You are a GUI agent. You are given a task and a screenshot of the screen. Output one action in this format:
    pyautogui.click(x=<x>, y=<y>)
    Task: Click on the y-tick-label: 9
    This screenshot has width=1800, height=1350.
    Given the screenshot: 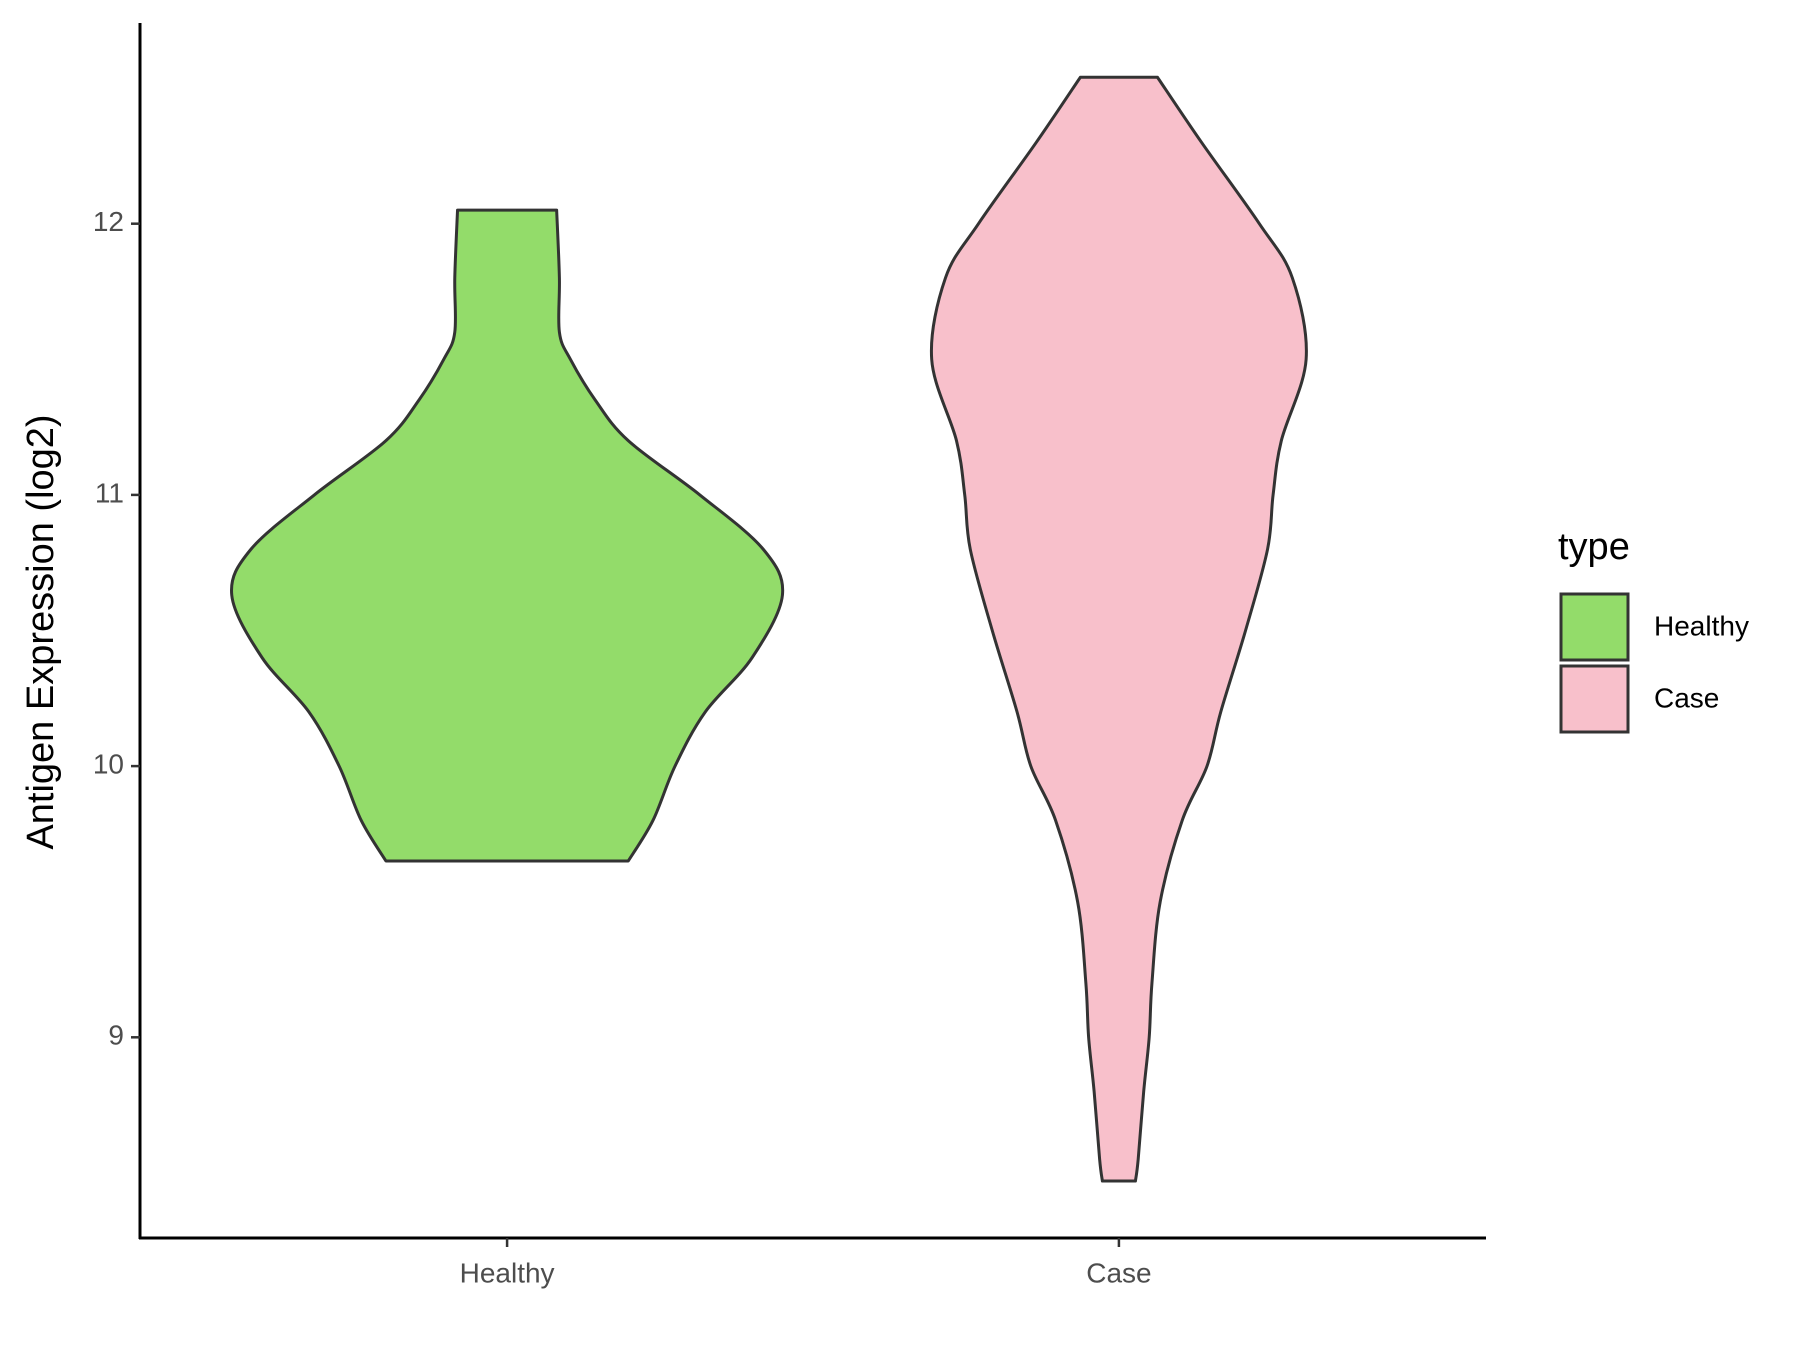 What is the action you would take?
    pyautogui.click(x=116, y=1035)
    